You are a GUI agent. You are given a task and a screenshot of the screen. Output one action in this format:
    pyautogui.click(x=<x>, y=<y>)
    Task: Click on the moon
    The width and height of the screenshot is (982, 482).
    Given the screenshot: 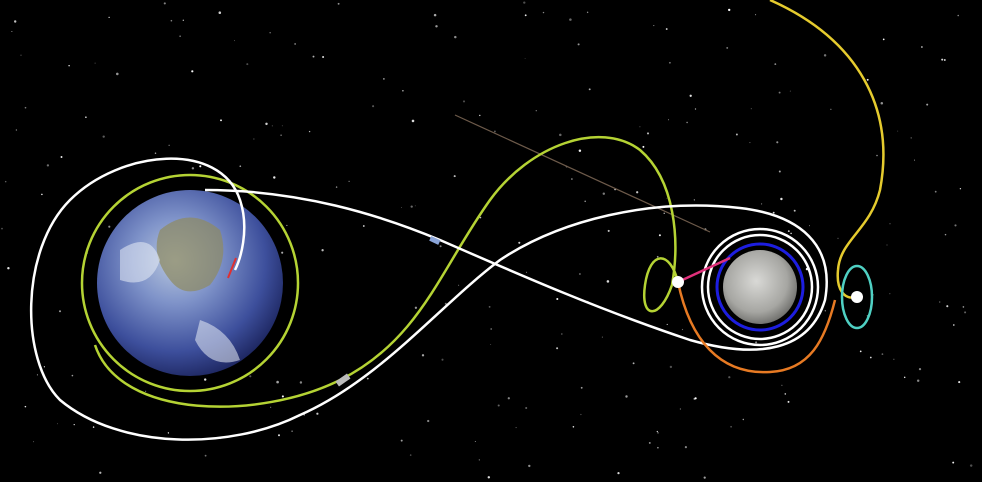 What is the action you would take?
    pyautogui.click(x=760, y=287)
    